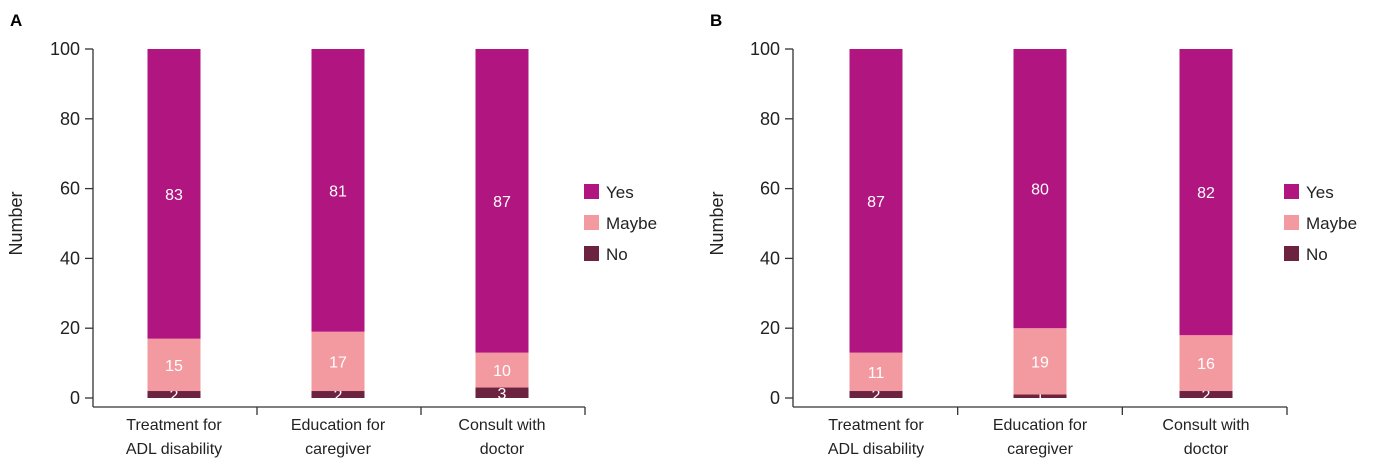 The height and width of the screenshot is (460, 1376). I want to click on panel-label: A, so click(16, 20).